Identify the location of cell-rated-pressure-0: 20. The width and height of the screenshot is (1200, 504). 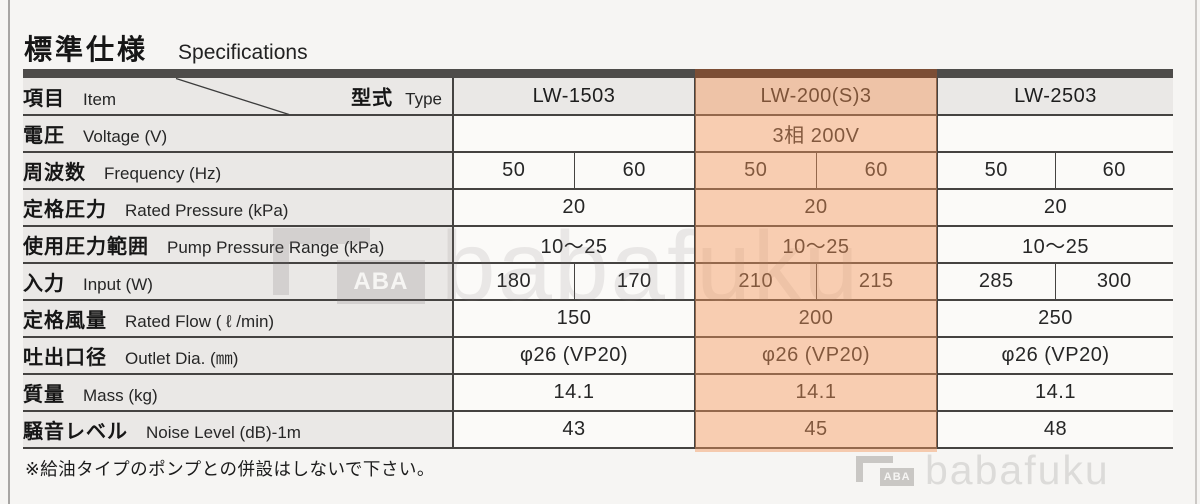
(573, 208).